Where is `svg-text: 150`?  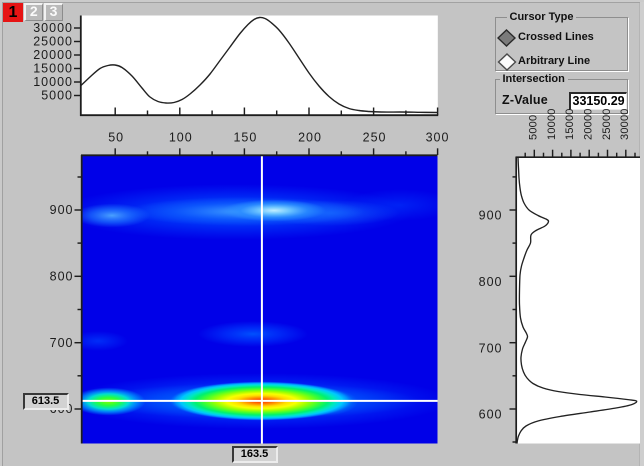 svg-text: 150 is located at coordinates (245, 137).